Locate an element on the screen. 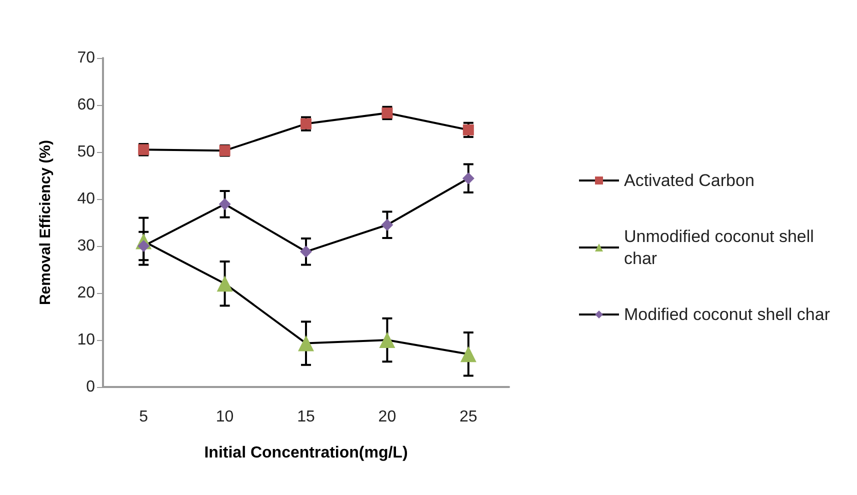 This screenshot has height=495, width=857. y-tick-label: 50 is located at coordinates (86, 152).